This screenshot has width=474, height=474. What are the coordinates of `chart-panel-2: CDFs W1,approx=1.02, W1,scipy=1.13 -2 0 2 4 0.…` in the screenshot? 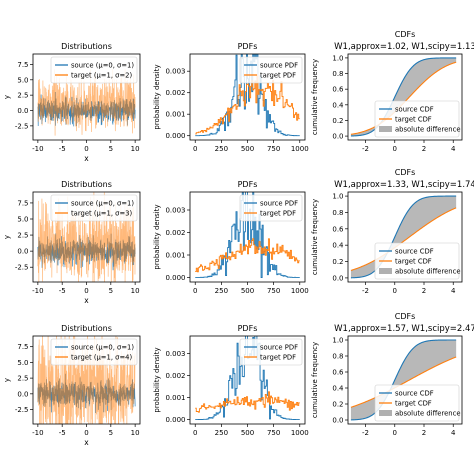 It's located at (392, 91).